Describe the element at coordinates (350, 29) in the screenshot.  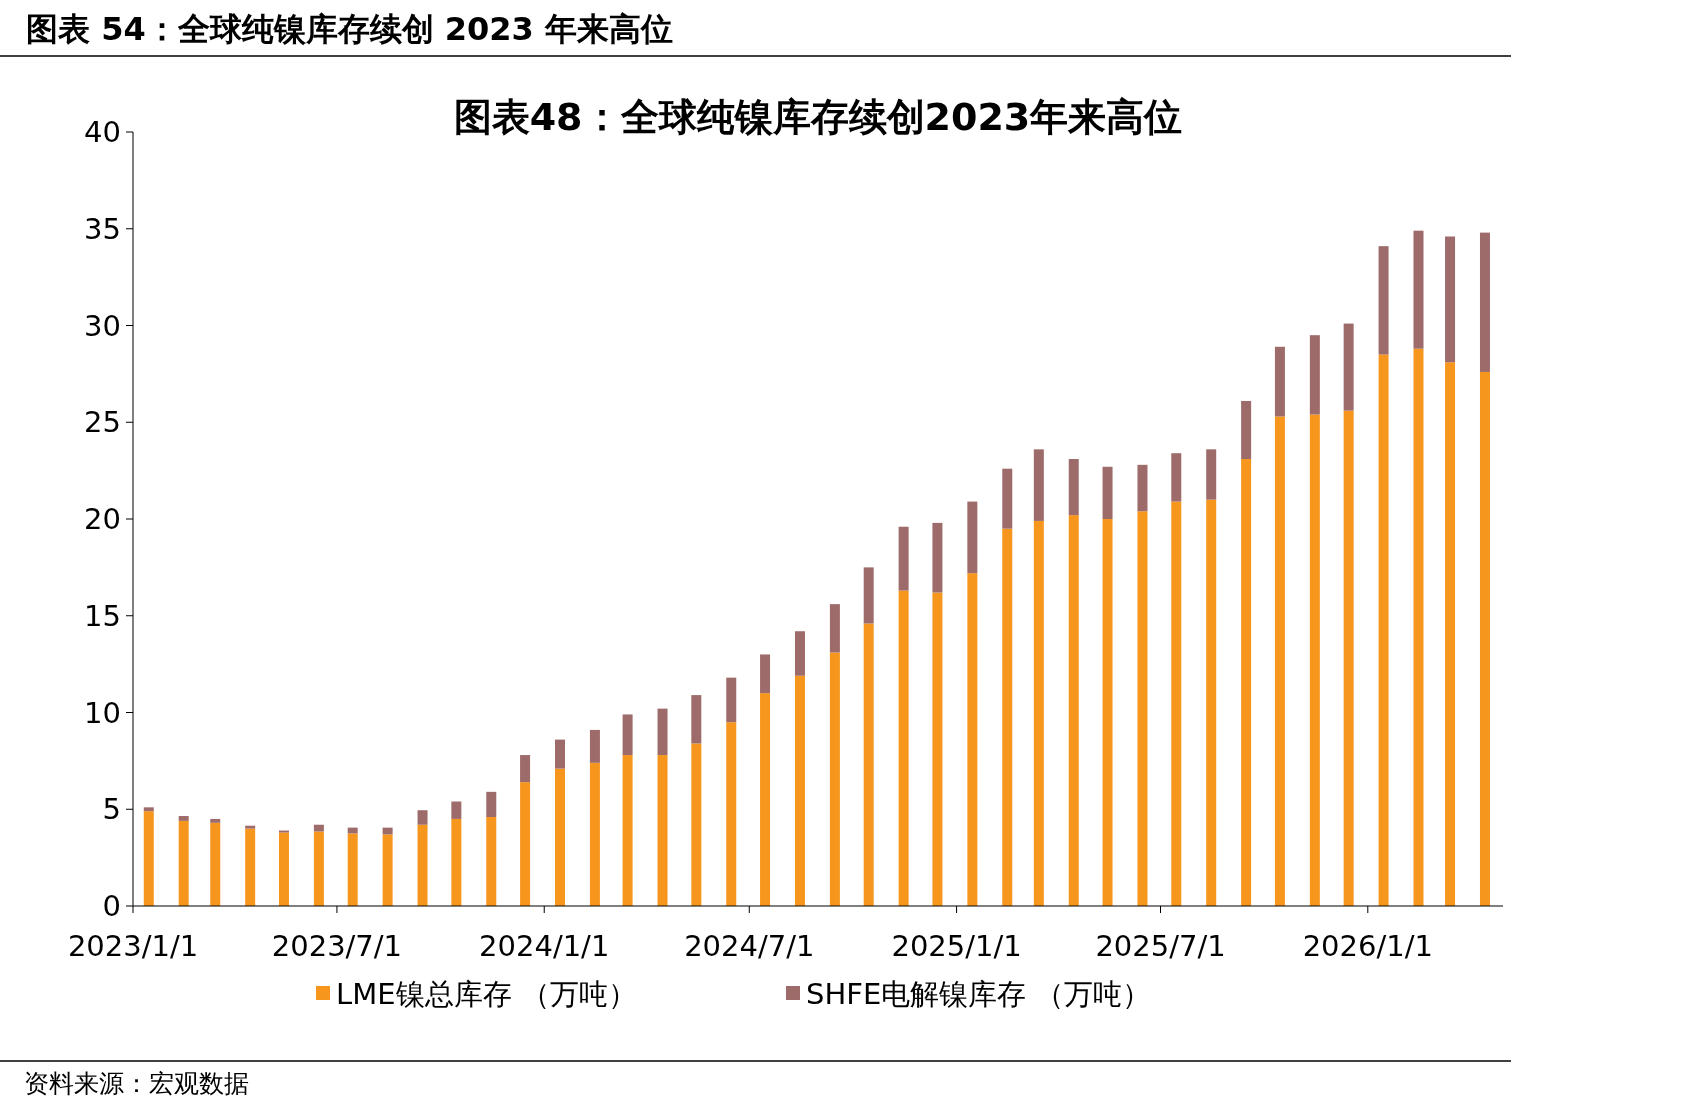
I see `chart-title: 图表 54：全球纯镍库存续创 2023 年来高位` at that location.